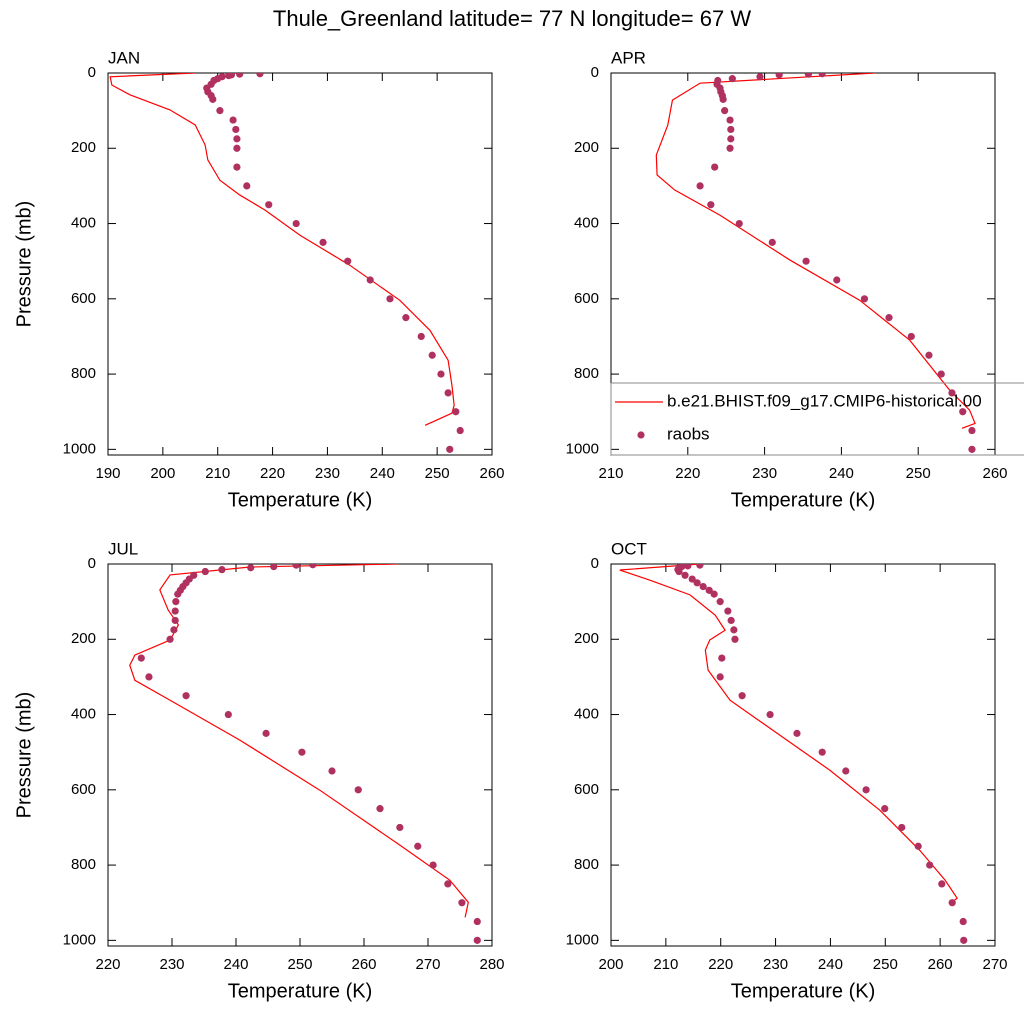 This screenshot has width=1024, height=1024. What do you see at coordinates (629, 548) in the screenshot?
I see `panel-title: OCT` at bounding box center [629, 548].